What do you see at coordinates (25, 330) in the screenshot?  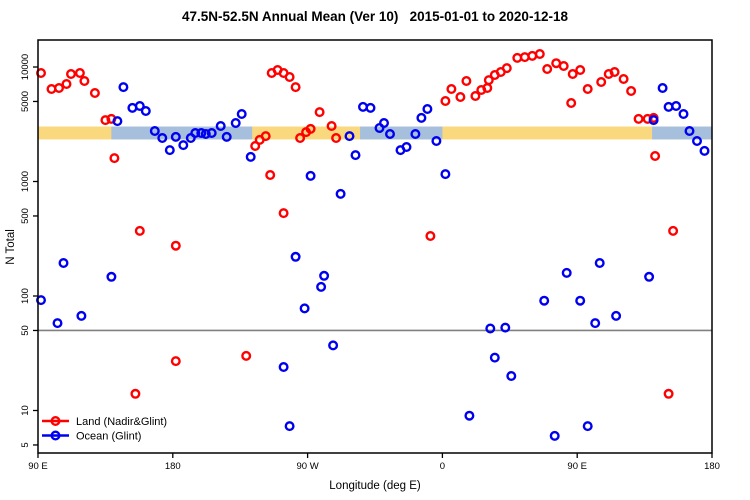 I see `y-tick-label: 50` at bounding box center [25, 330].